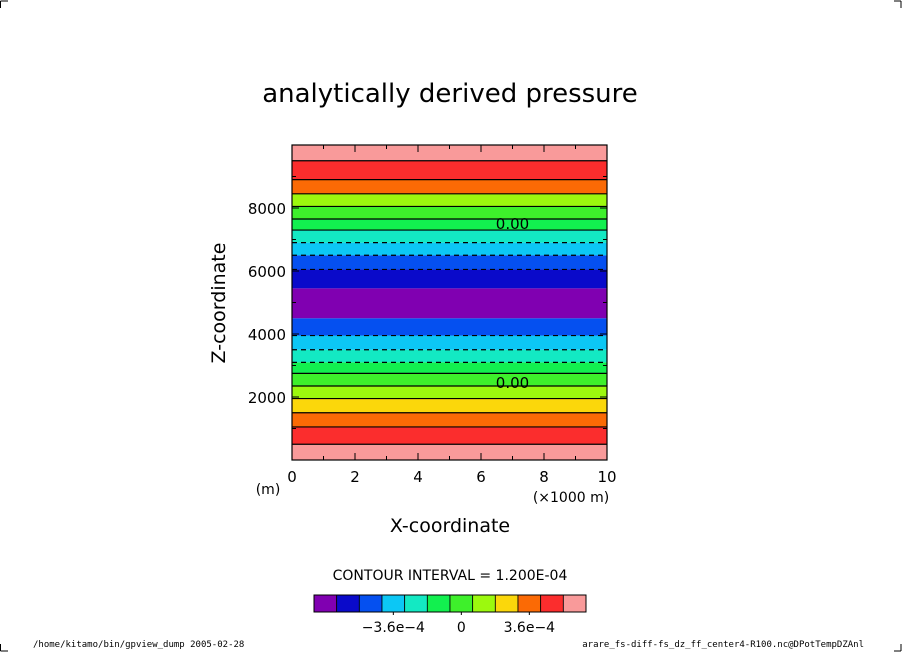 The width and height of the screenshot is (902, 652). What do you see at coordinates (267, 335) in the screenshot?
I see `y-tick-label: 4000` at bounding box center [267, 335].